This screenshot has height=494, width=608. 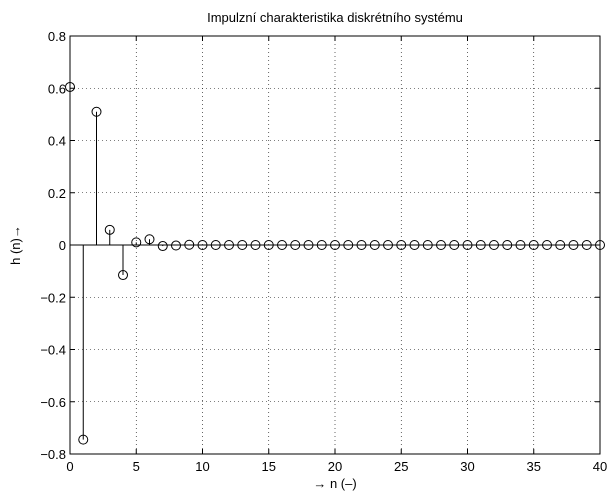 What do you see at coordinates (53, 245) in the screenshot?
I see `y-tick-labels: 0.8 0.6 0.4 0.2 0 −0.2 −0.4 −0.6 −0.8` at bounding box center [53, 245].